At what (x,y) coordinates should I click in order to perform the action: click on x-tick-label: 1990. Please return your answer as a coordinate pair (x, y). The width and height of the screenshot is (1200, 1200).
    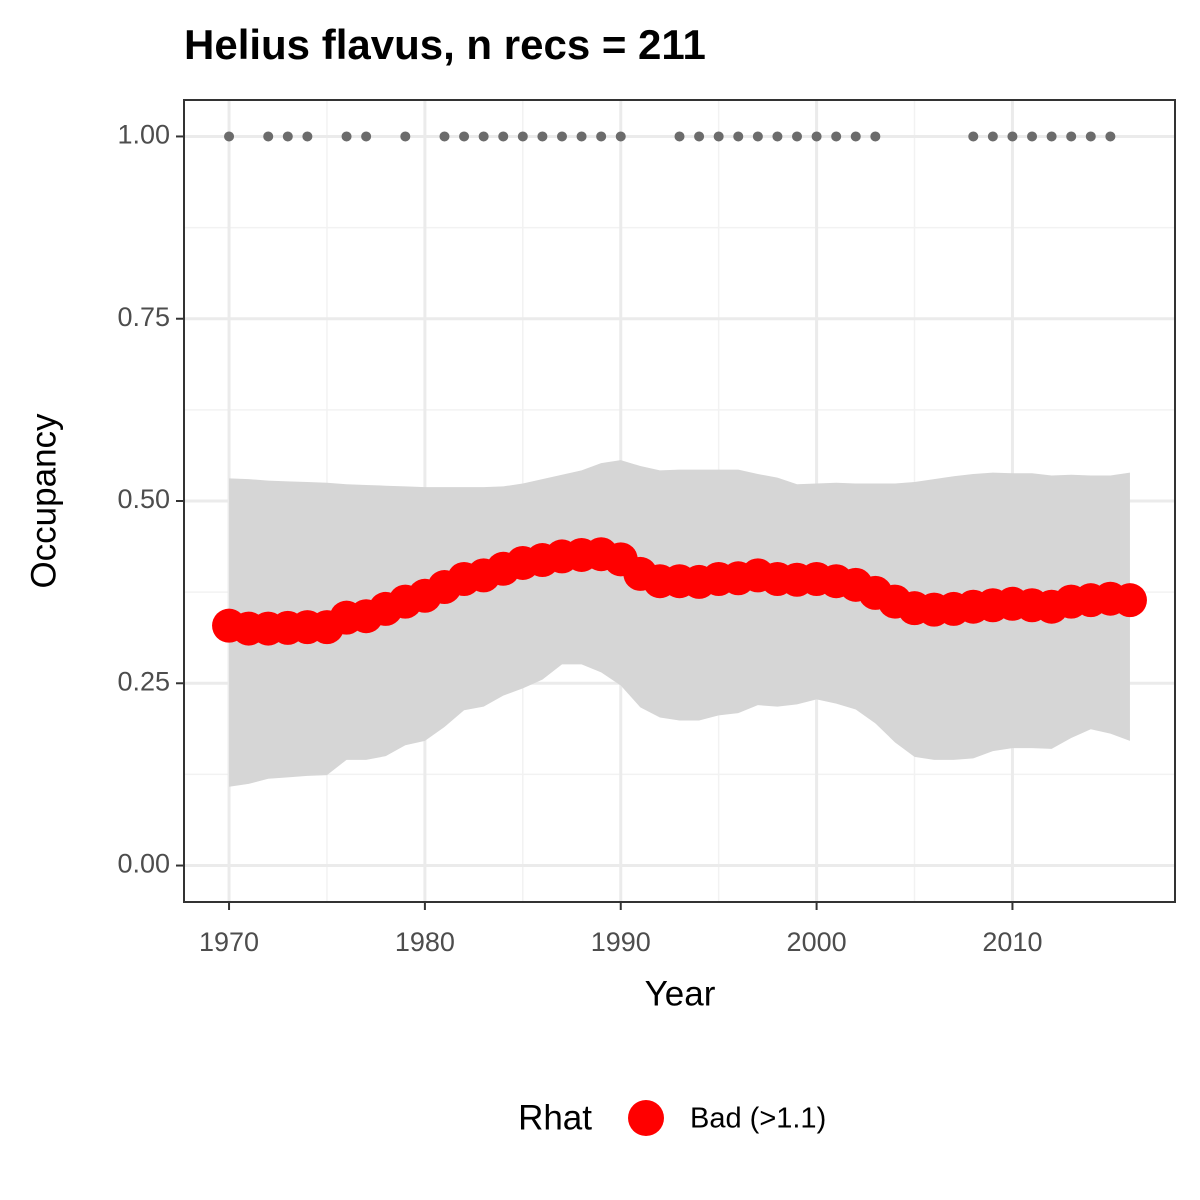
    Looking at the image, I should click on (621, 942).